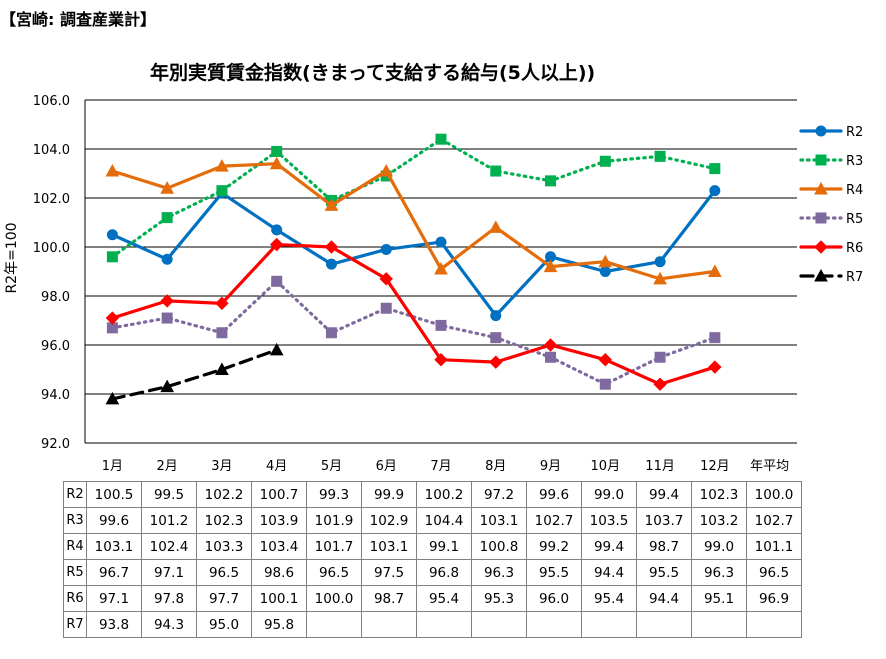  I want to click on table-cell: 104.4, so click(444, 520).